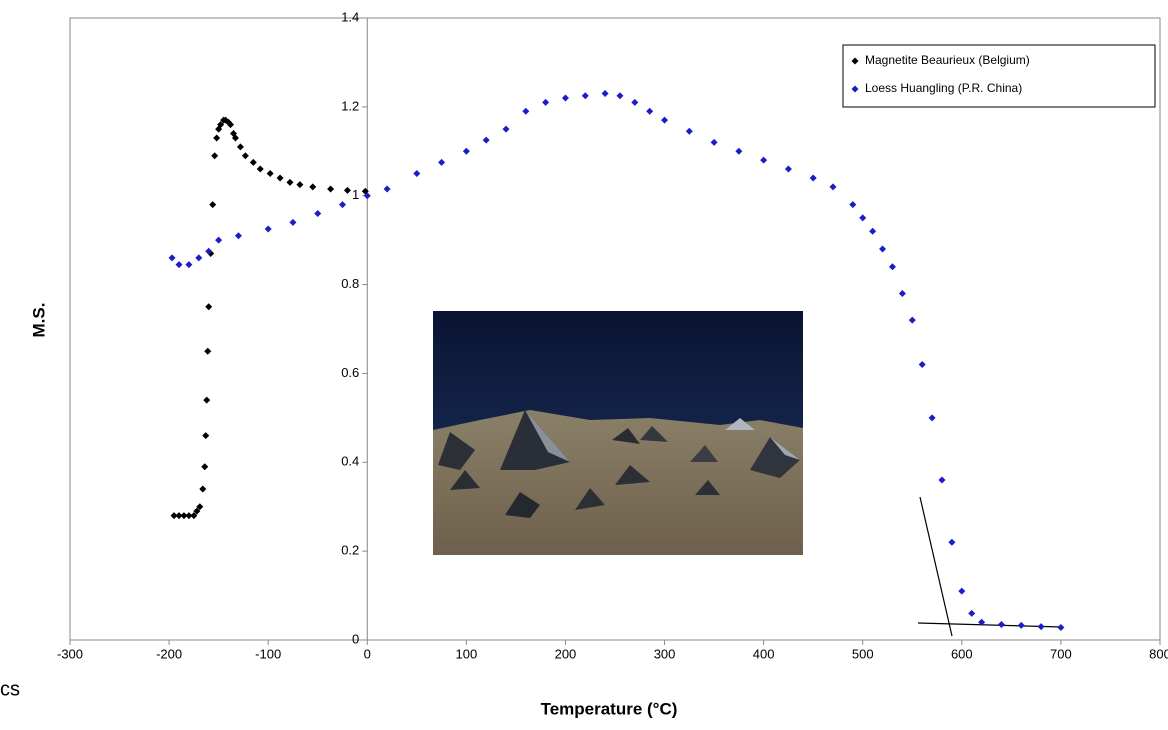 This screenshot has height=730, width=1168. I want to click on legend-box, so click(999, 76).